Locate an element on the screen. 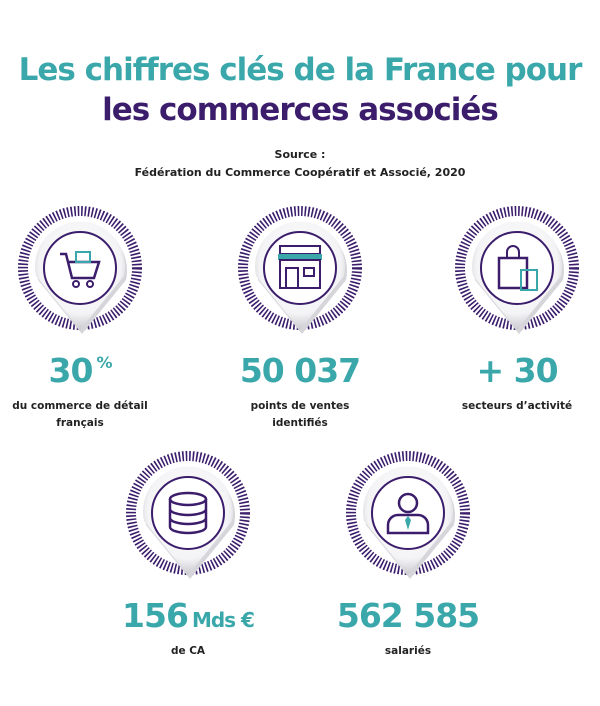  stat-value: 30% is located at coordinates (90, 370).